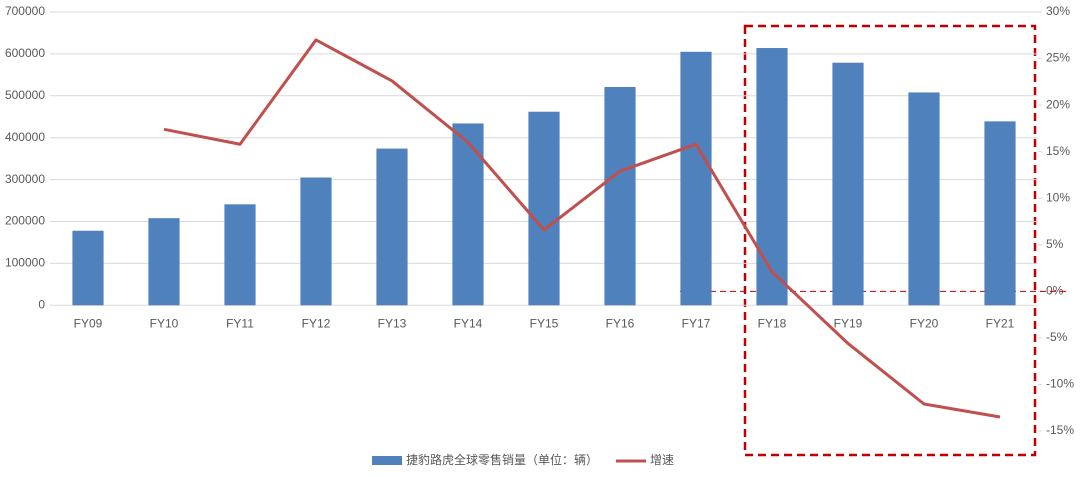  What do you see at coordinates (25, 53) in the screenshot?
I see `y-tick-label: 600000` at bounding box center [25, 53].